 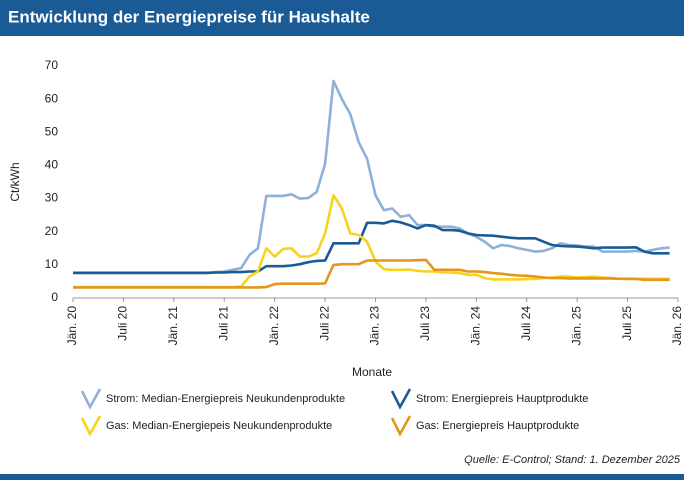 I want to click on x-tick-label: Jän. 21, so click(x=173, y=326).